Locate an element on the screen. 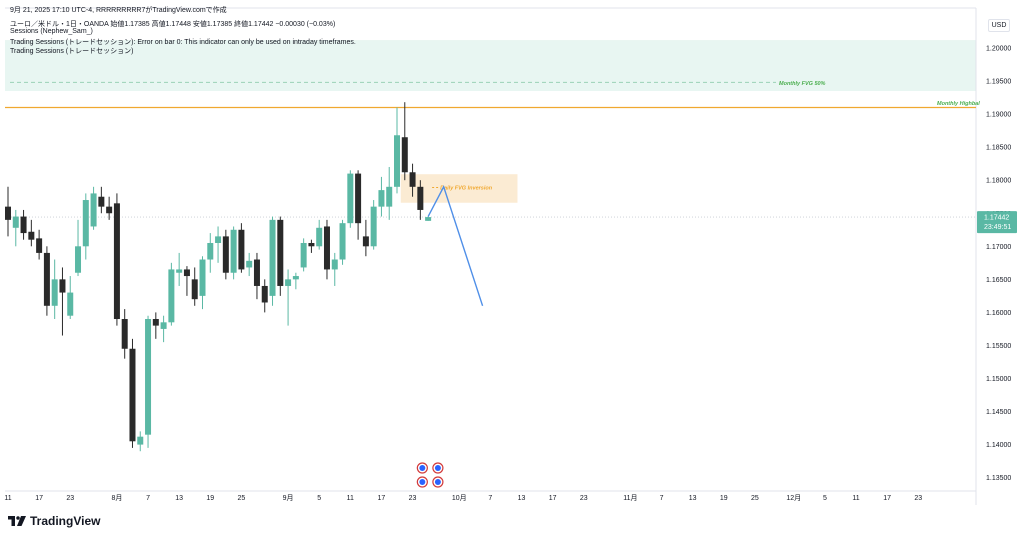 The width and height of the screenshot is (1024, 539). indicator-legend-sessions: Sessions (Nephew_Sam_) is located at coordinates (51, 31).